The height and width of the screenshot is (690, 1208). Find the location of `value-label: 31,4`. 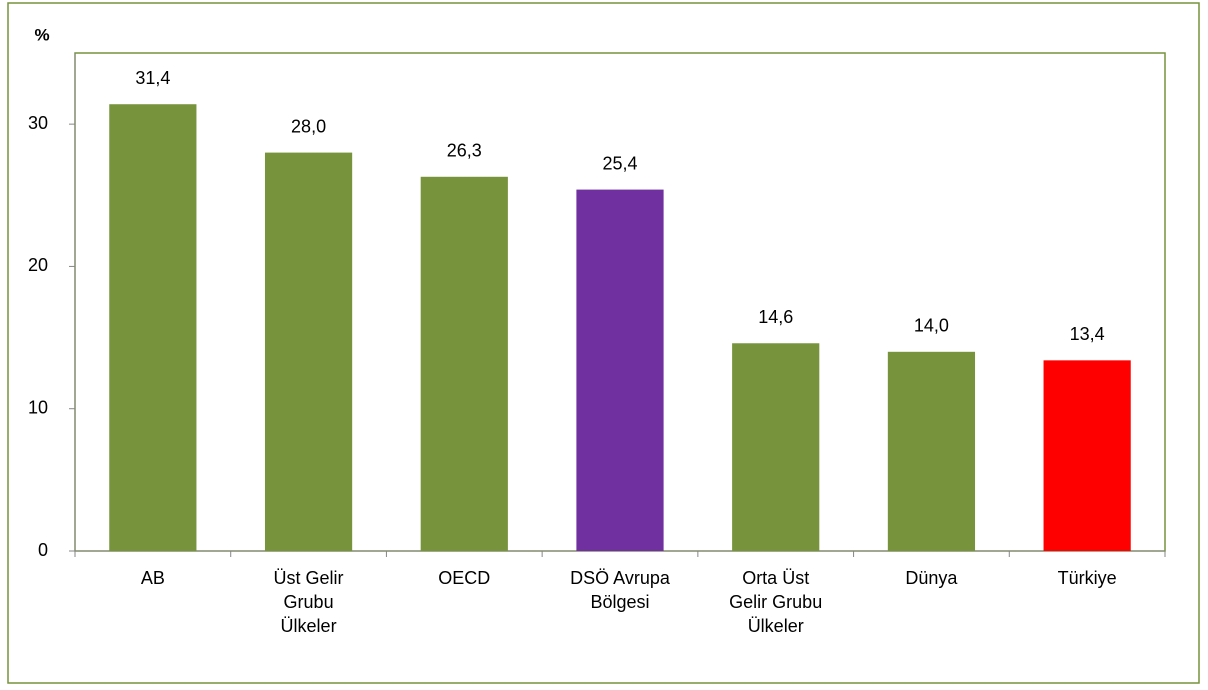

value-label: 31,4 is located at coordinates (152, 78).